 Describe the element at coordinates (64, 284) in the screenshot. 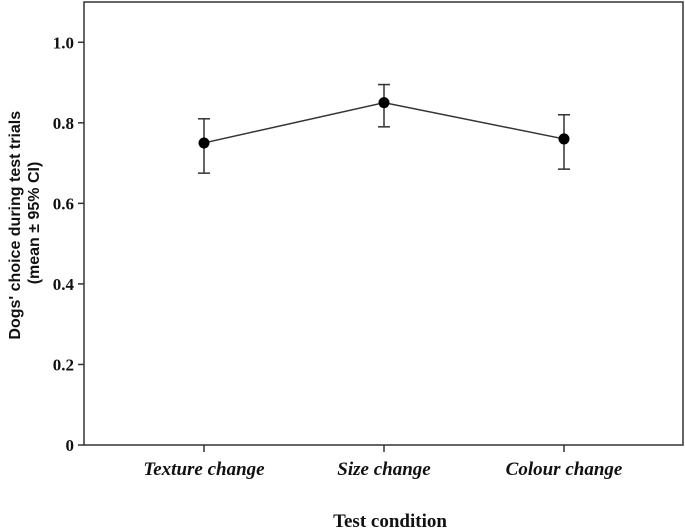

I see `y-tick-label: 0.4` at that location.